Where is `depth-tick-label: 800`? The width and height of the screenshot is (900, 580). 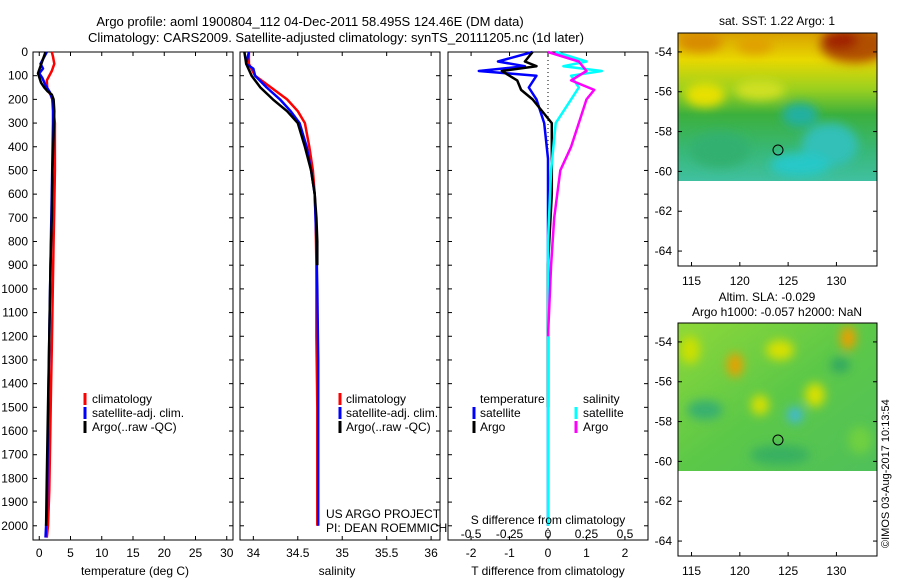 depth-tick-label: 800 is located at coordinates (18, 242).